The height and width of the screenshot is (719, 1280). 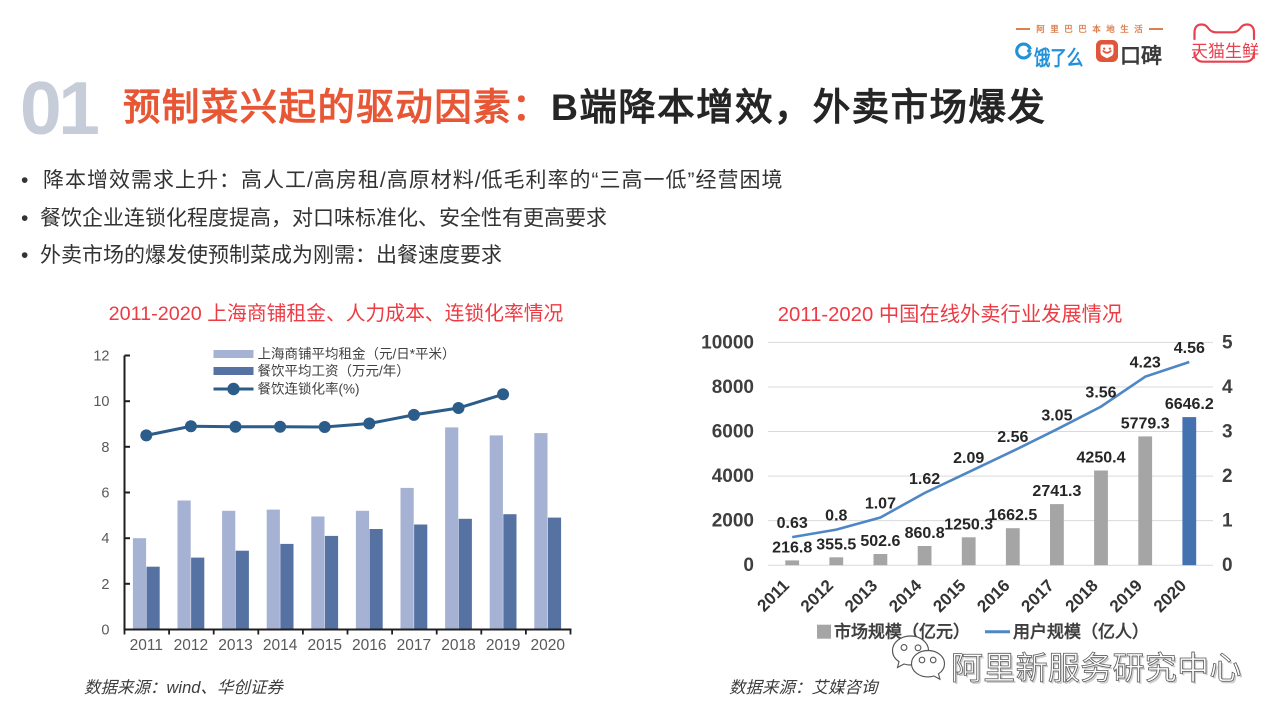 I want to click on svg-text: 上海商铺平均租金（元/日*平米）, so click(x=357, y=354).